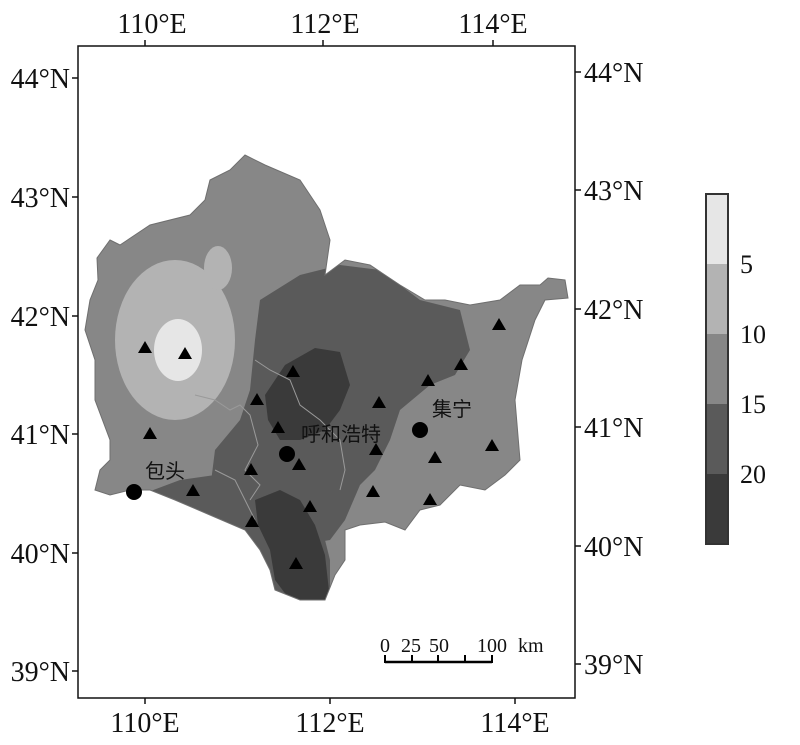 The height and width of the screenshot is (745, 800). Describe the element at coordinates (144, 723) in the screenshot. I see `bottom-lon-label: 110°E` at that location.